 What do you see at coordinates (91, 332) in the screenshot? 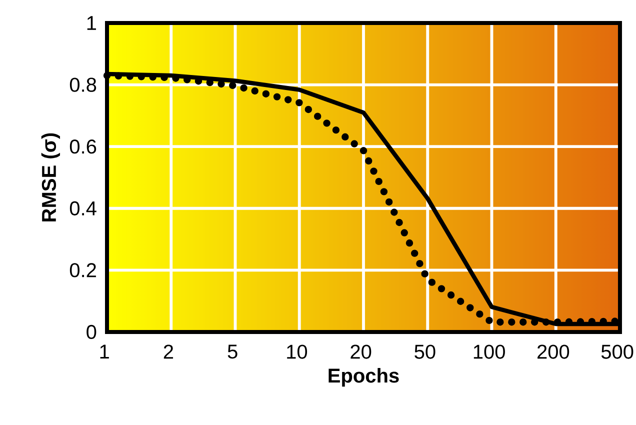
I see `y-tick-label: 0` at bounding box center [91, 332].